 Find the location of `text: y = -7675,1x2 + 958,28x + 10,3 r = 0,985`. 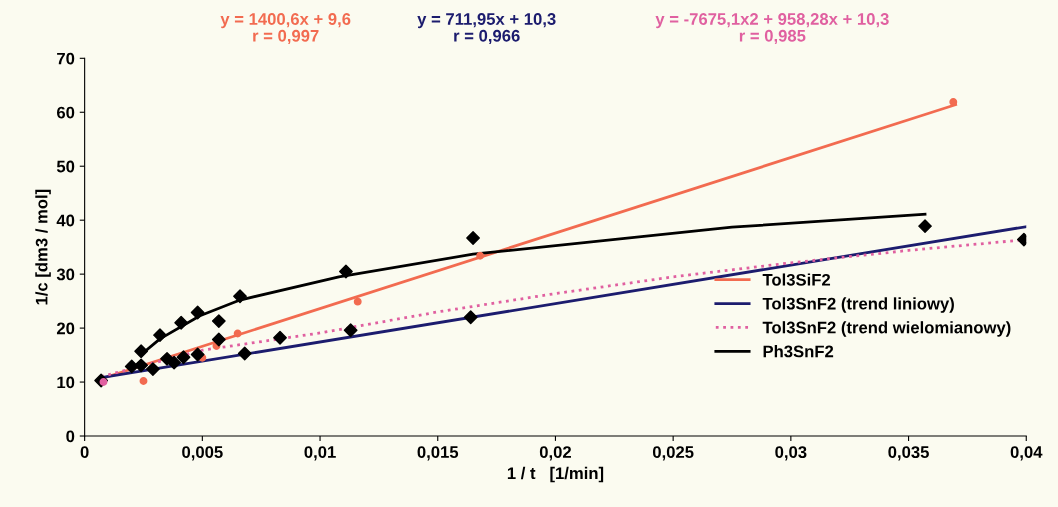

text: y = -7675,1x2 + 958,28x + 10,3 r = 0,985 is located at coordinates (772, 29).